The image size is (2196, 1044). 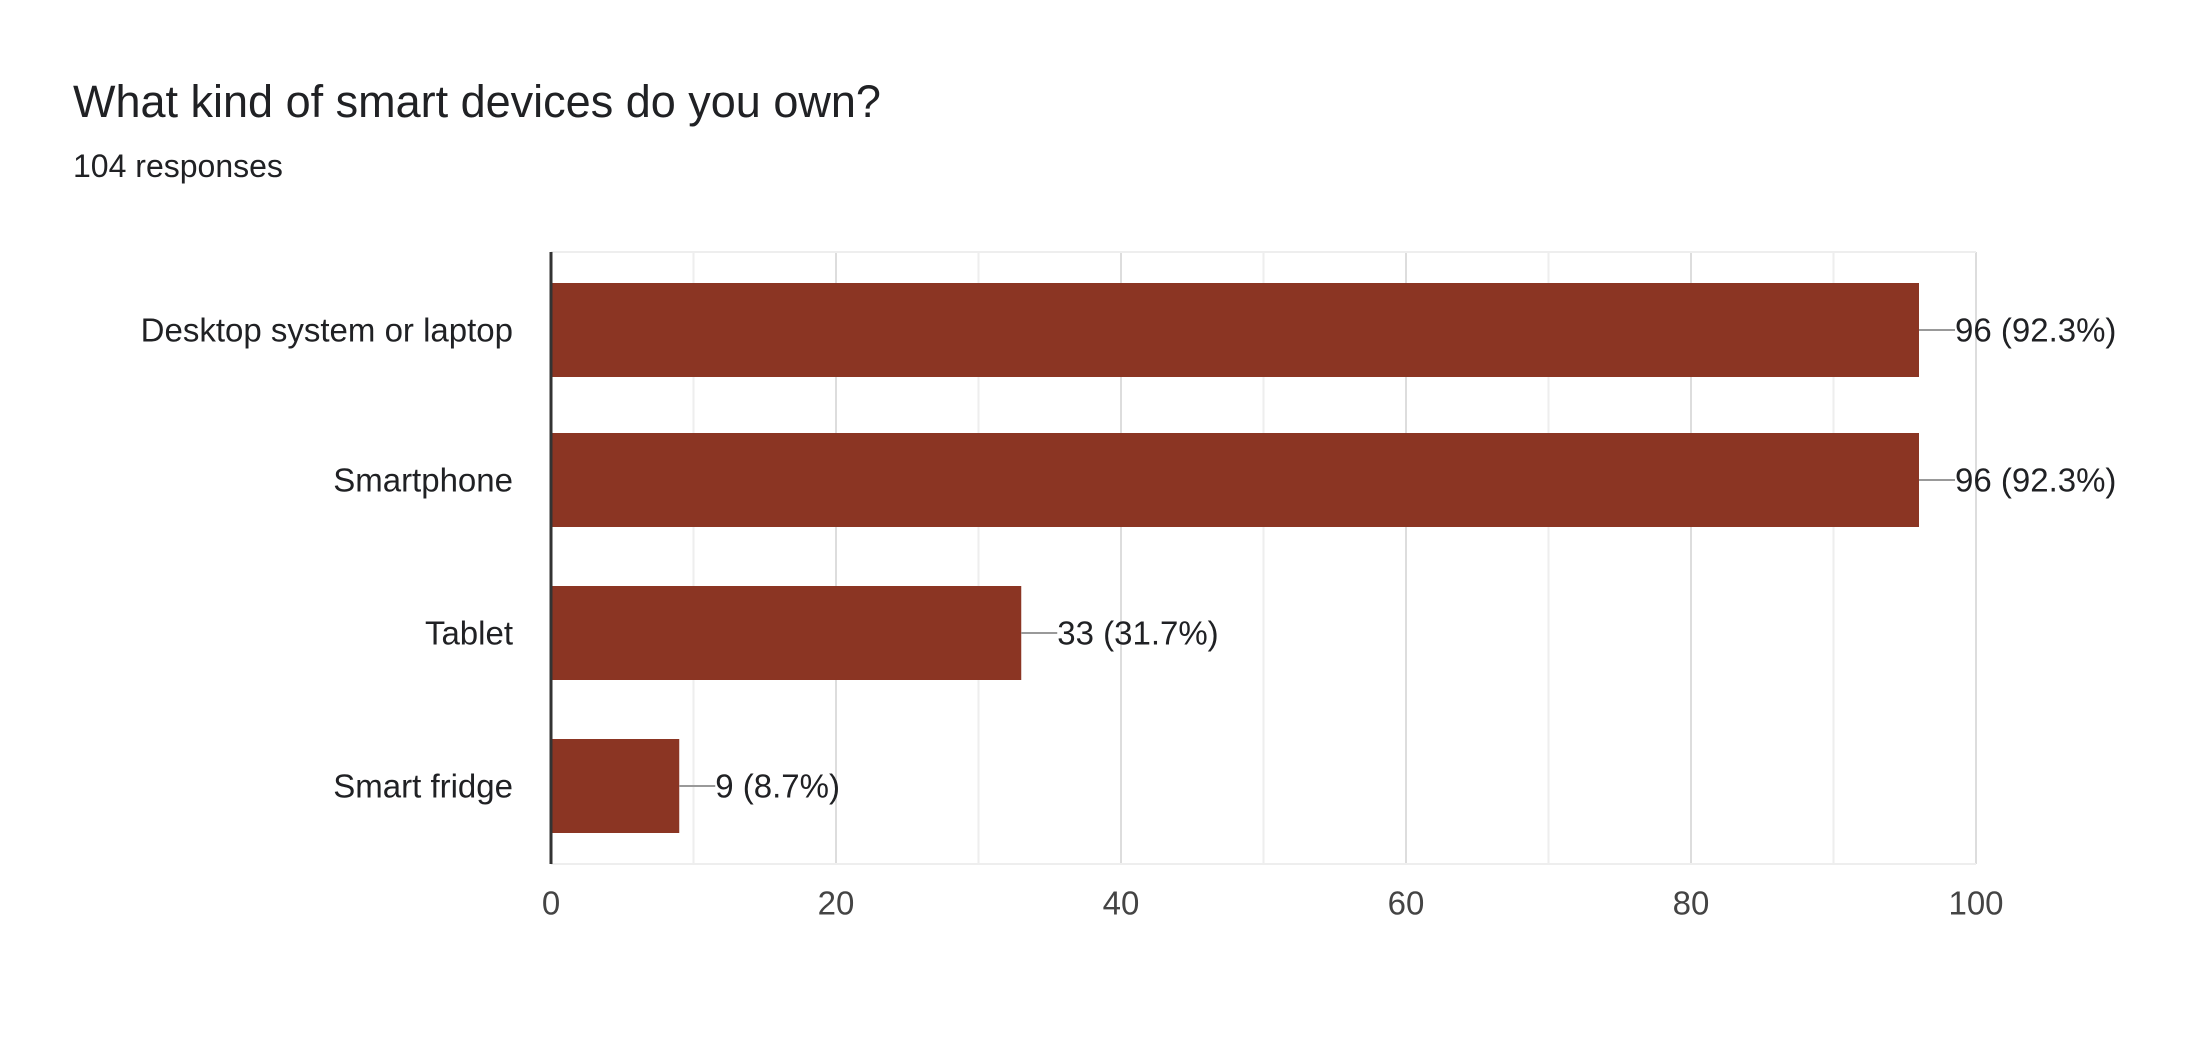 What do you see at coordinates (178, 166) in the screenshot?
I see `response-count: 104 responses` at bounding box center [178, 166].